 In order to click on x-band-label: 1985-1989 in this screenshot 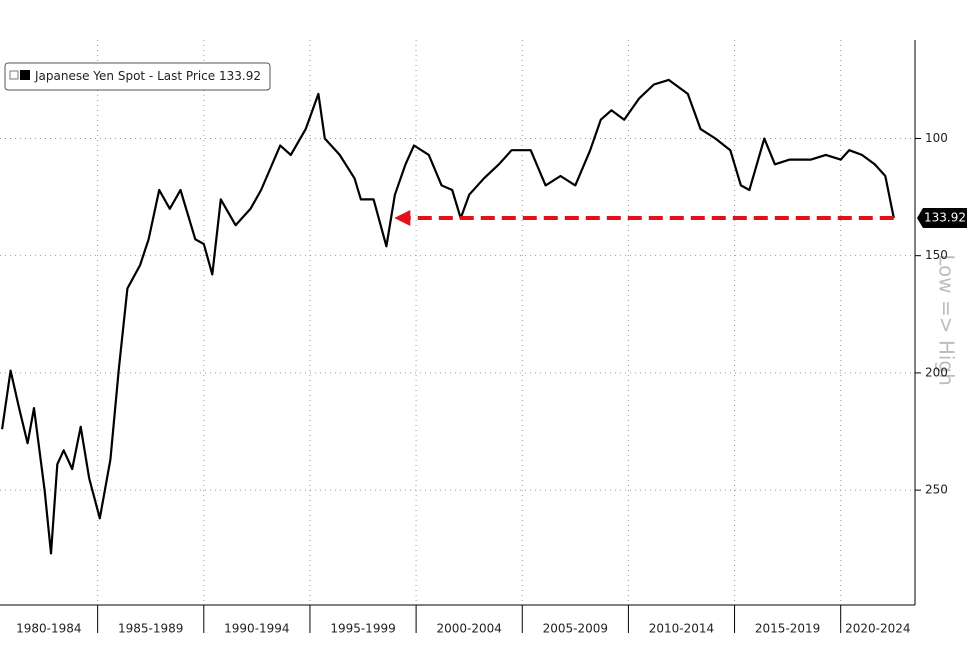, I will do `click(150, 629)`.